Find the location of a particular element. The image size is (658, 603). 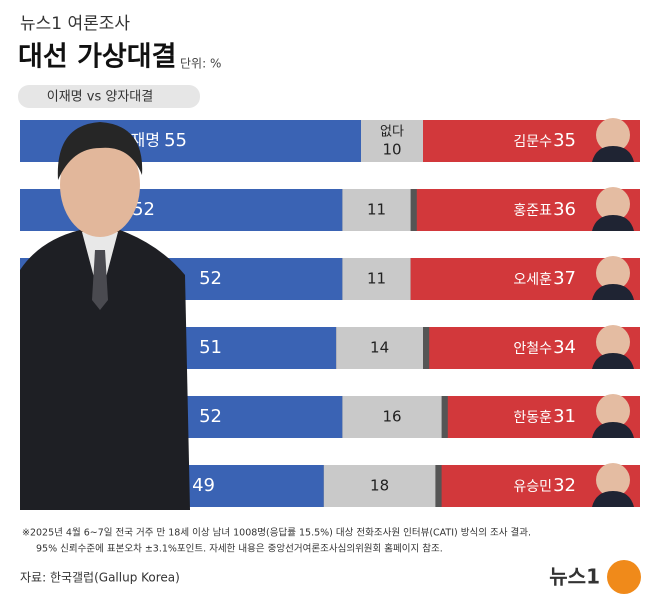

logo: 뉴스1 is located at coordinates (574, 577).